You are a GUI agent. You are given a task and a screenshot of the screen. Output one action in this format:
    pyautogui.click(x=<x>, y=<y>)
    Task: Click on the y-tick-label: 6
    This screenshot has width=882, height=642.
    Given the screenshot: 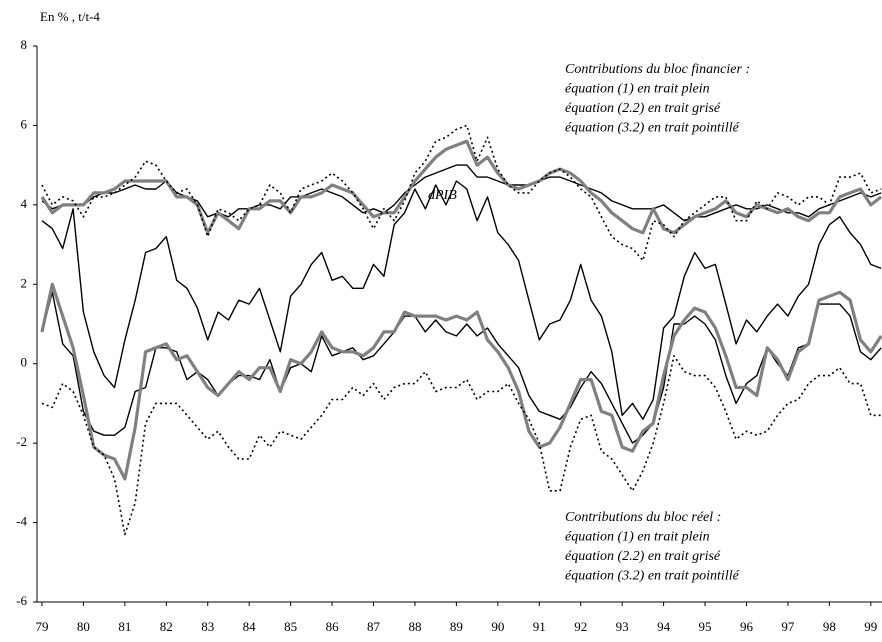 What is the action you would take?
    pyautogui.click(x=24, y=123)
    